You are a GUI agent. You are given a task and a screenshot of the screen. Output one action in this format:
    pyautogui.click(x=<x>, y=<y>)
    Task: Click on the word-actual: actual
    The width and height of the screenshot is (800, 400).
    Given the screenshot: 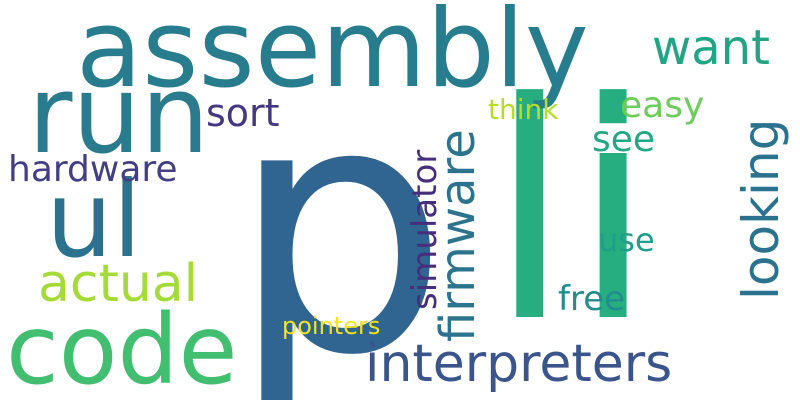 What is the action you would take?
    pyautogui.click(x=118, y=284)
    